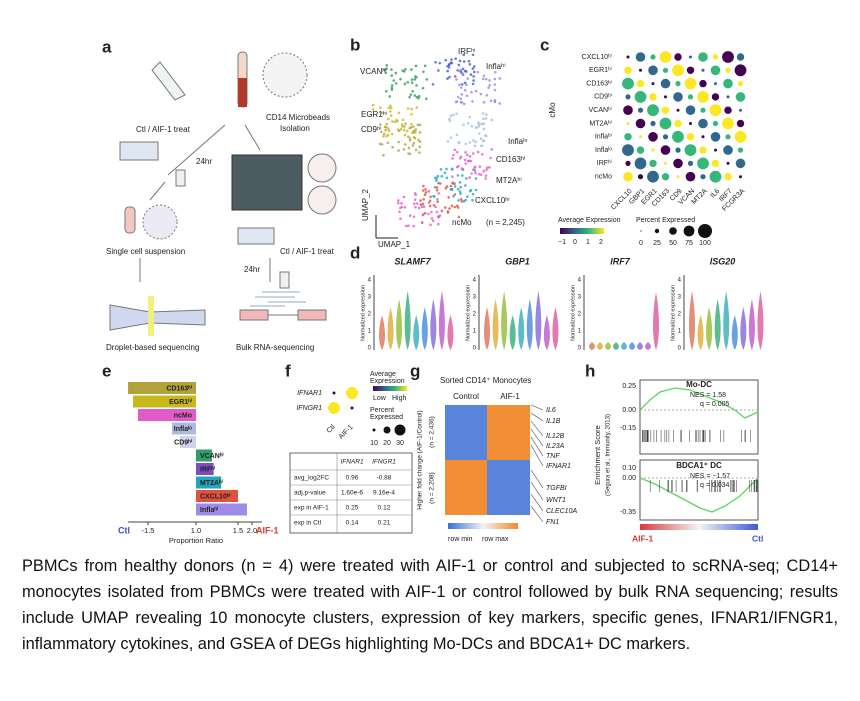 Image resolution: width=860 pixels, height=701 pixels. What do you see at coordinates (351, 493) in the screenshot?
I see `table-frame` at bounding box center [351, 493].